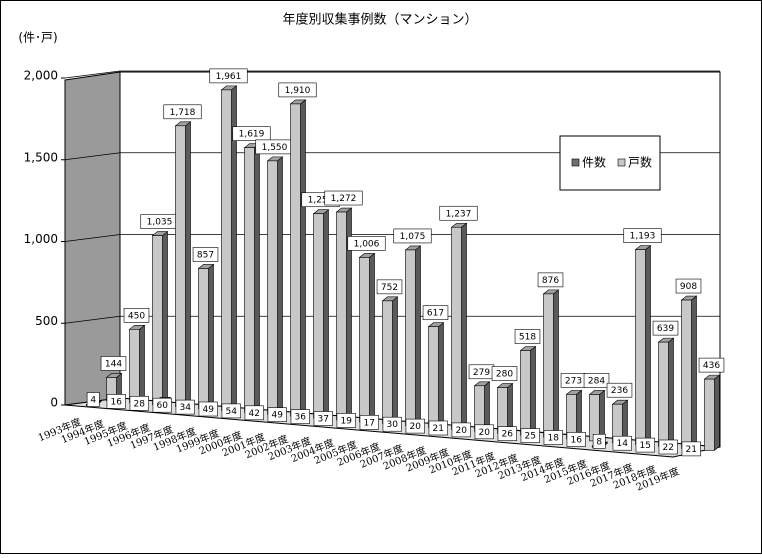 This screenshot has width=762, height=558. I want to click on left-wall, so click(92, 238).